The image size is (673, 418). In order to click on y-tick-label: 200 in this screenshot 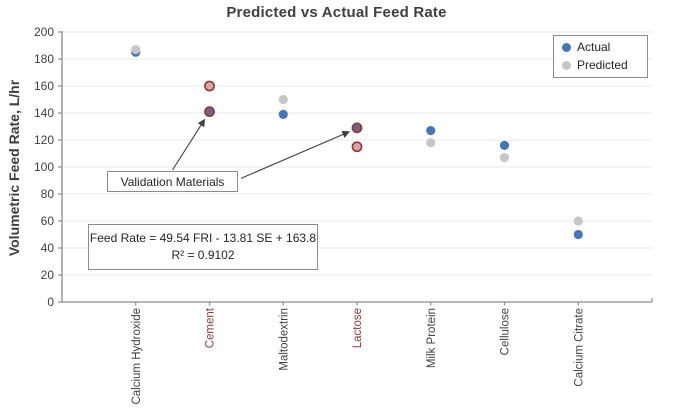, I will do `click(44, 32)`.